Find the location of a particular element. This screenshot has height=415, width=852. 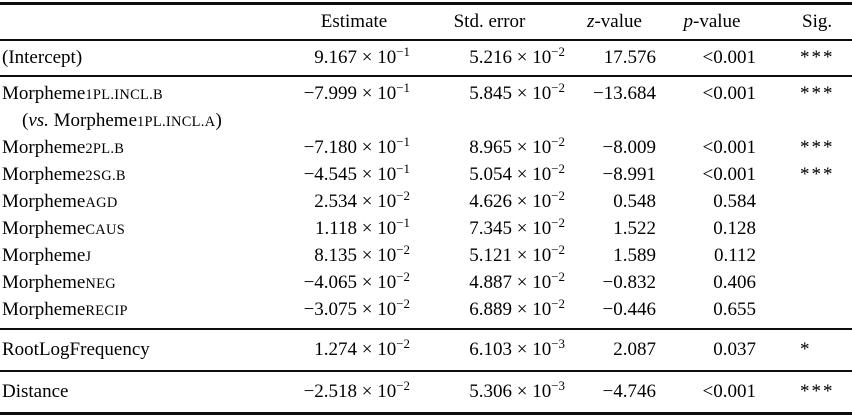

predictor-label: (Intercept) is located at coordinates (42, 57).